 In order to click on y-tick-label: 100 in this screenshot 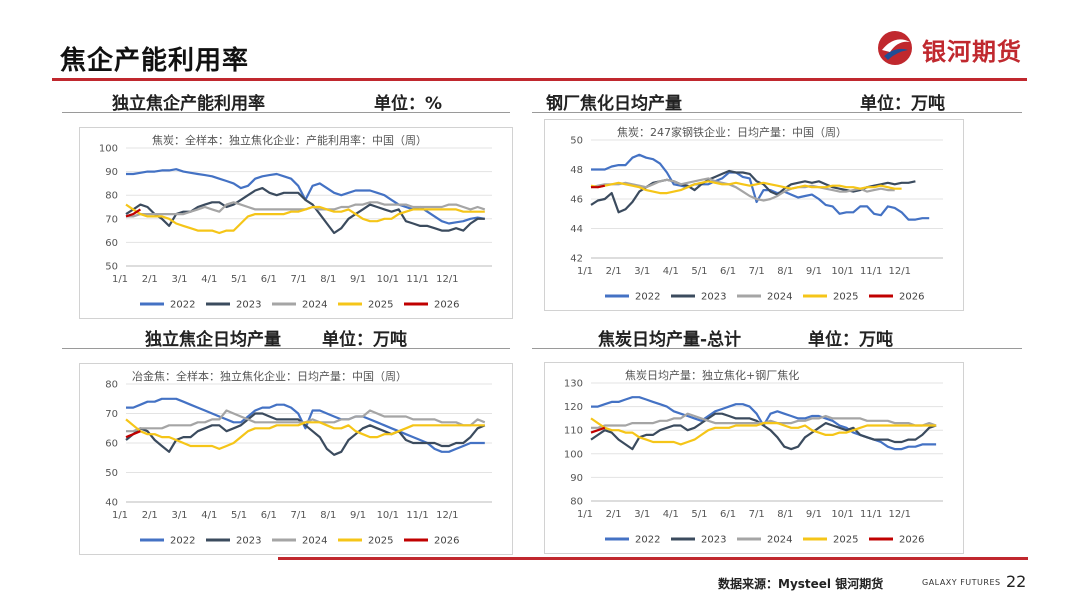, I will do `click(108, 149)`.